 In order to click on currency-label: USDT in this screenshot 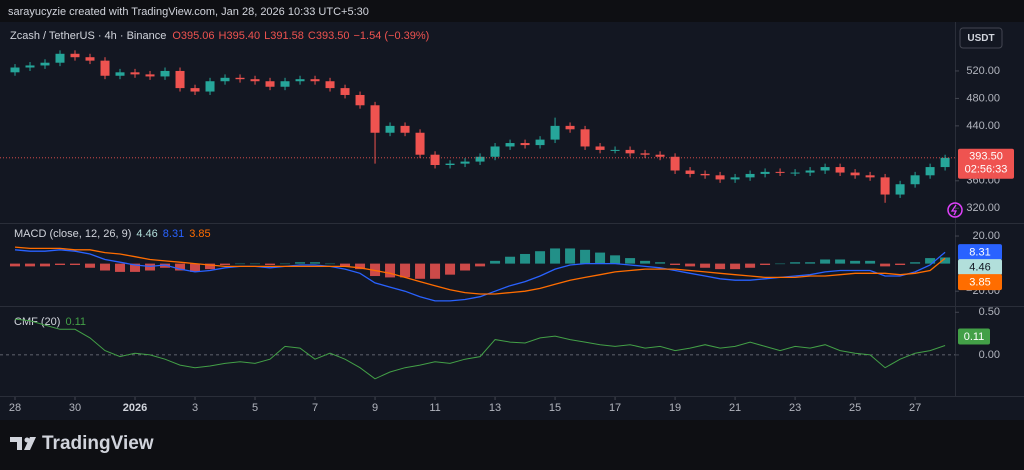, I will do `click(980, 38)`.